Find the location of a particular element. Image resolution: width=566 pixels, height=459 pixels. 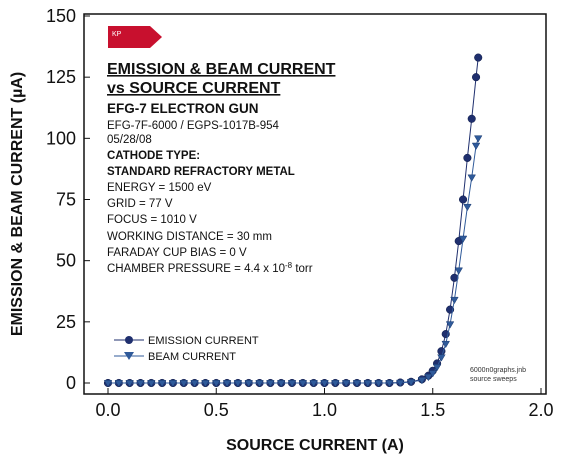

x-tick-label: 0.5 is located at coordinates (216, 410).